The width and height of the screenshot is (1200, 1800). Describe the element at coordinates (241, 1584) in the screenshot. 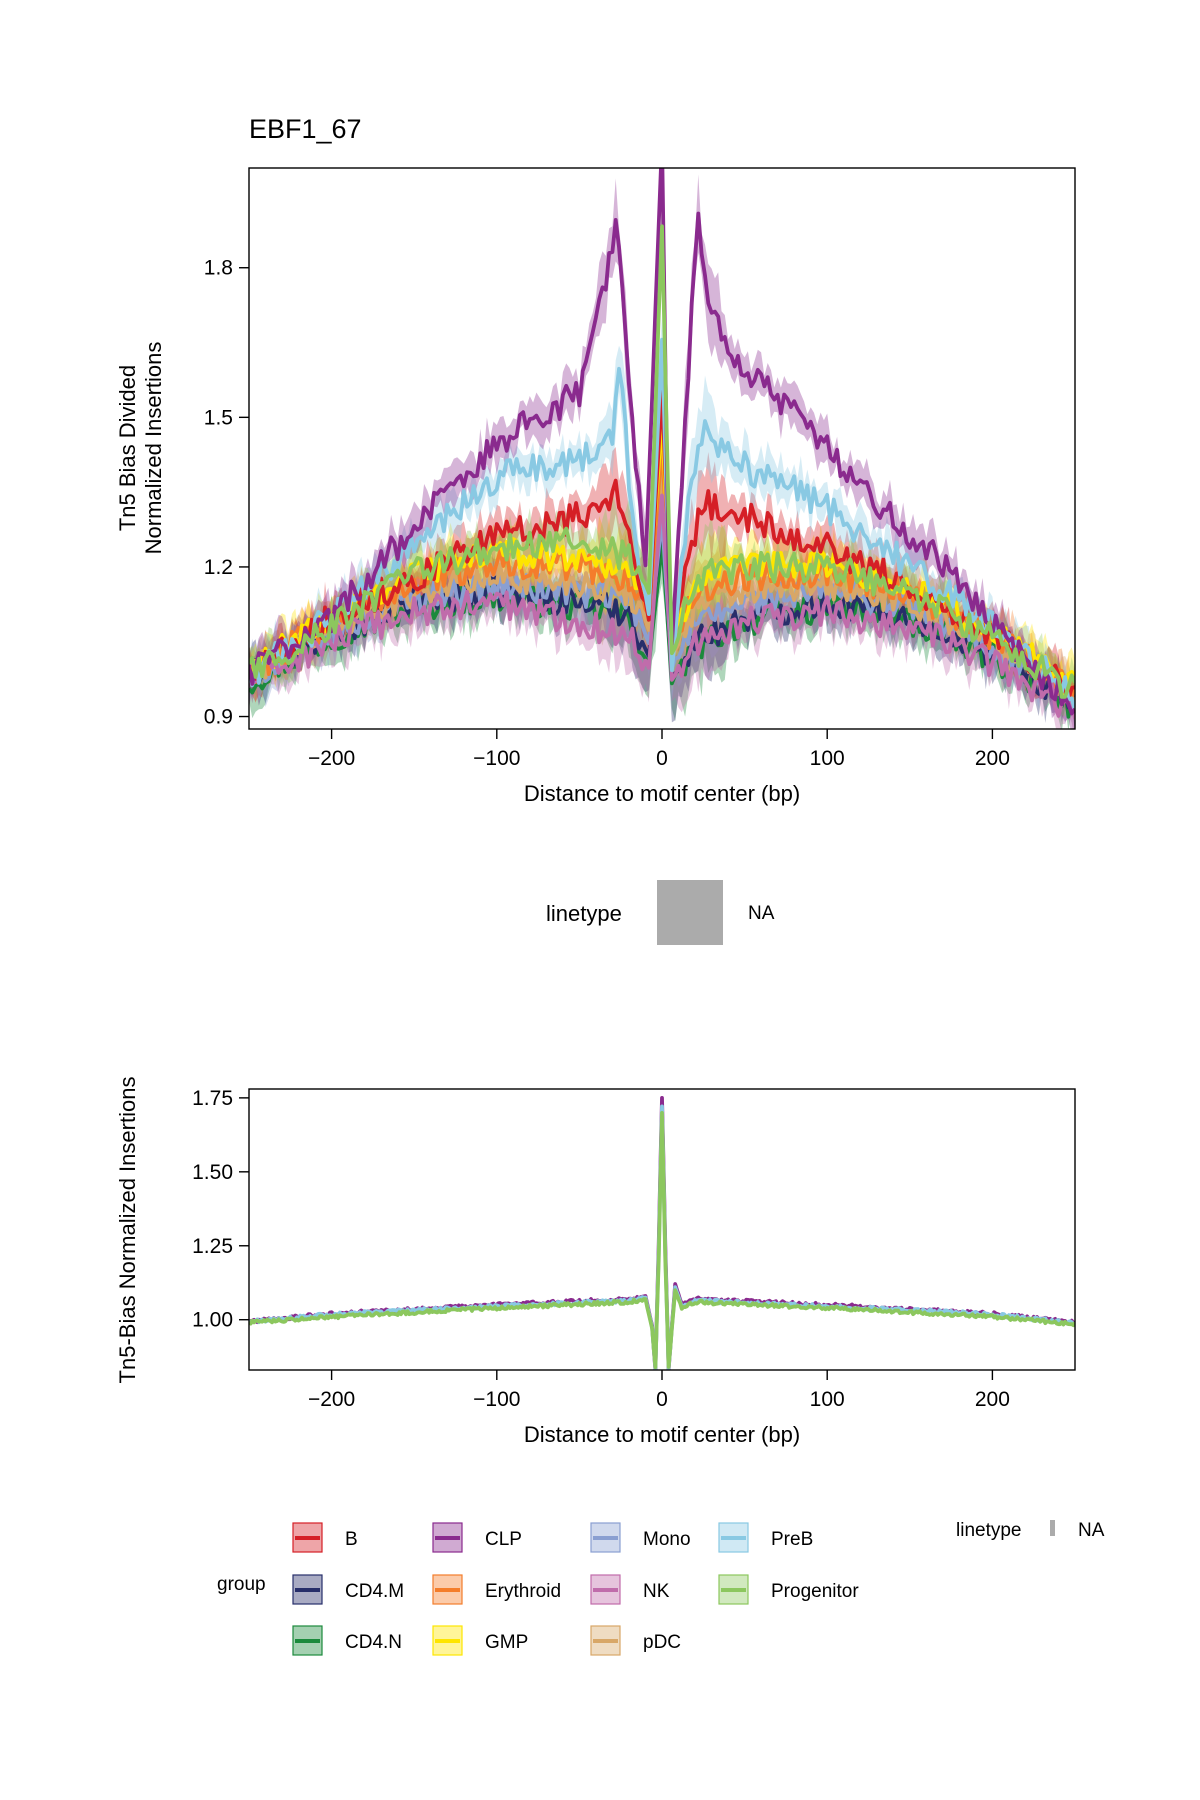

I see `group-legend-title: group` at that location.